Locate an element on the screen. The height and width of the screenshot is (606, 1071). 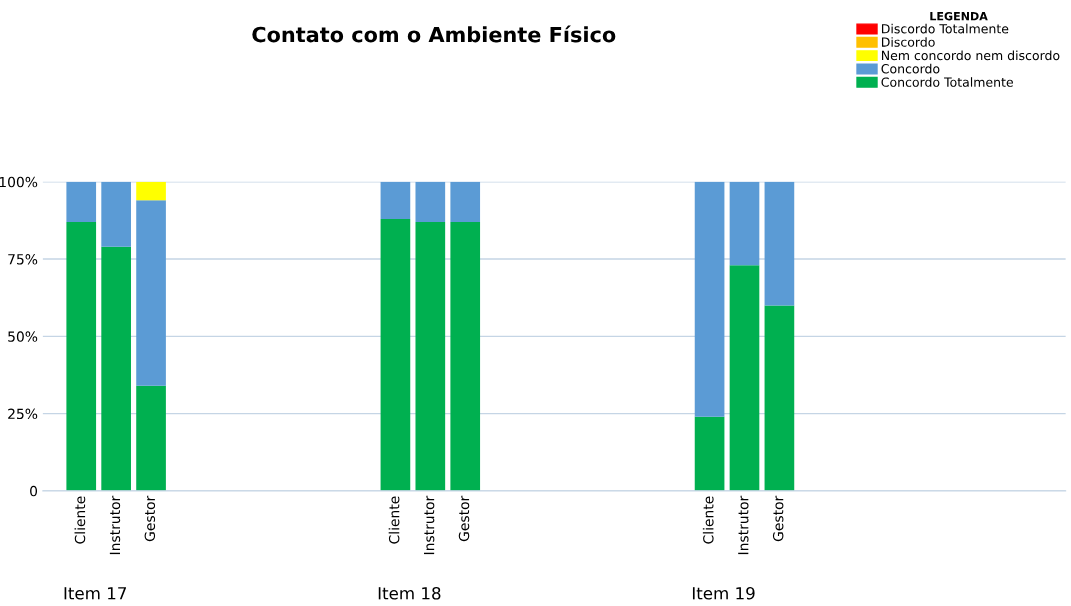
legend-label: Concordo is located at coordinates (910, 68).